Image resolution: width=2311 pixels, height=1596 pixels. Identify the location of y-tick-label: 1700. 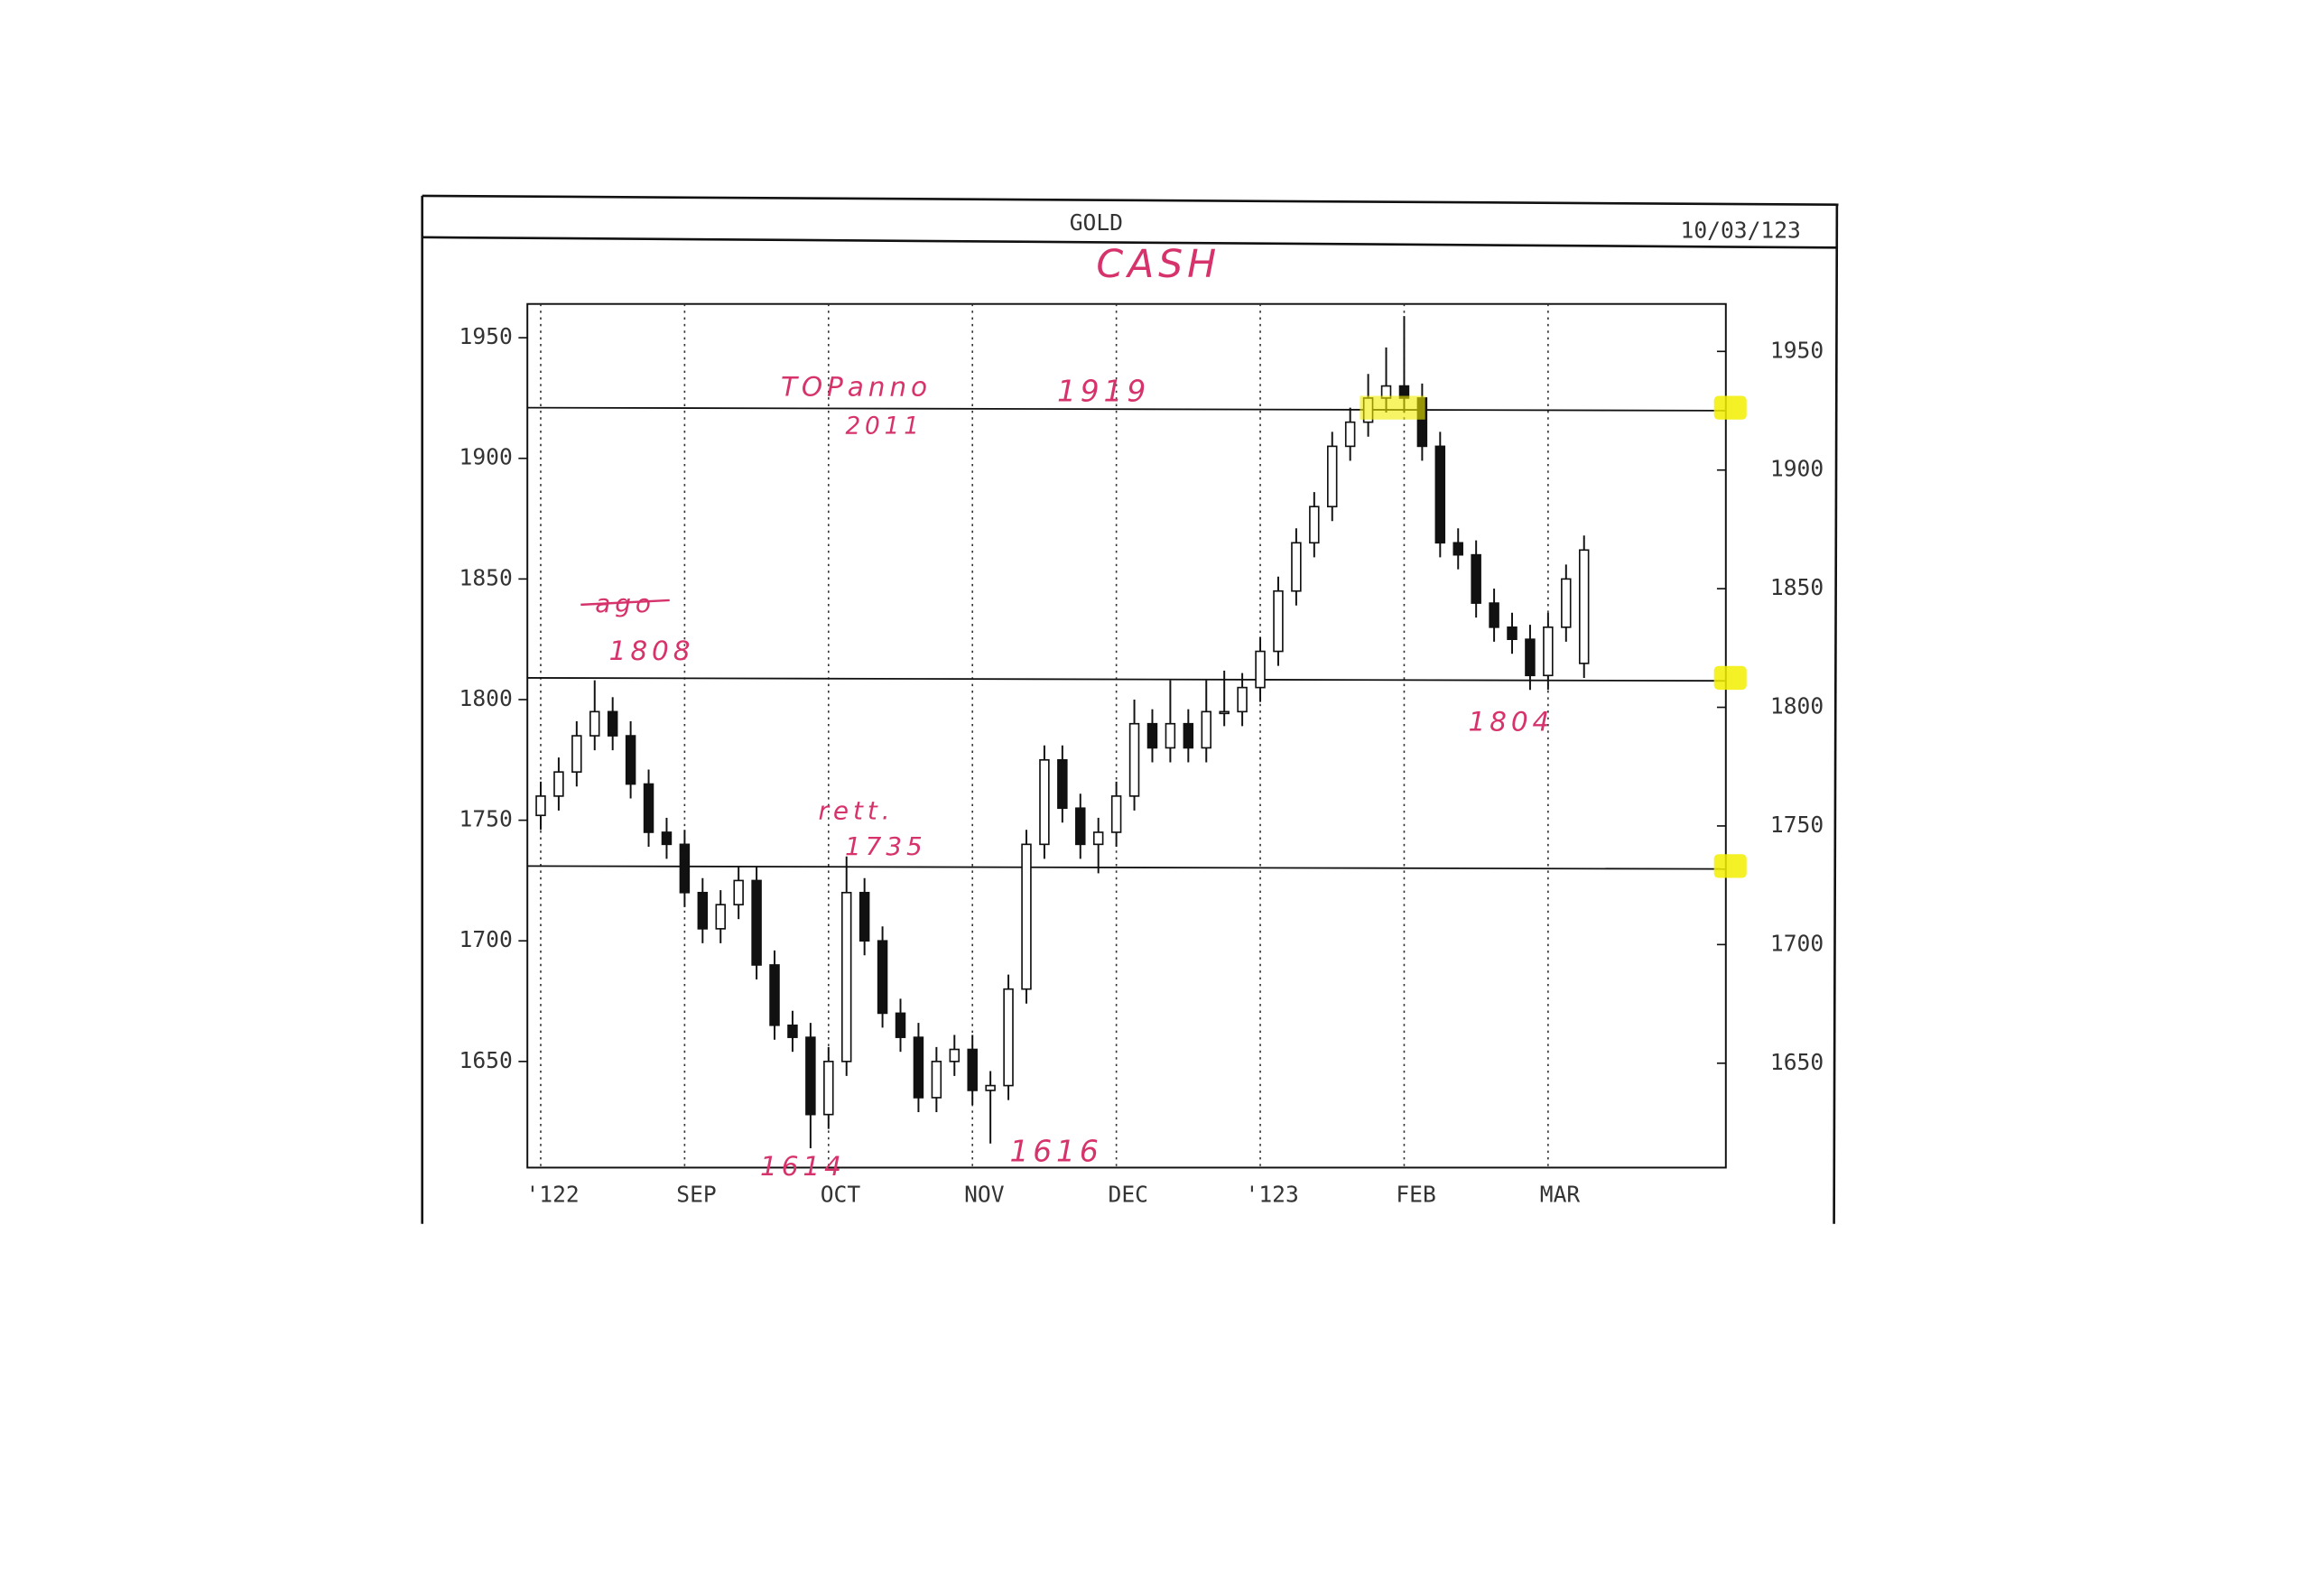
(486, 939).